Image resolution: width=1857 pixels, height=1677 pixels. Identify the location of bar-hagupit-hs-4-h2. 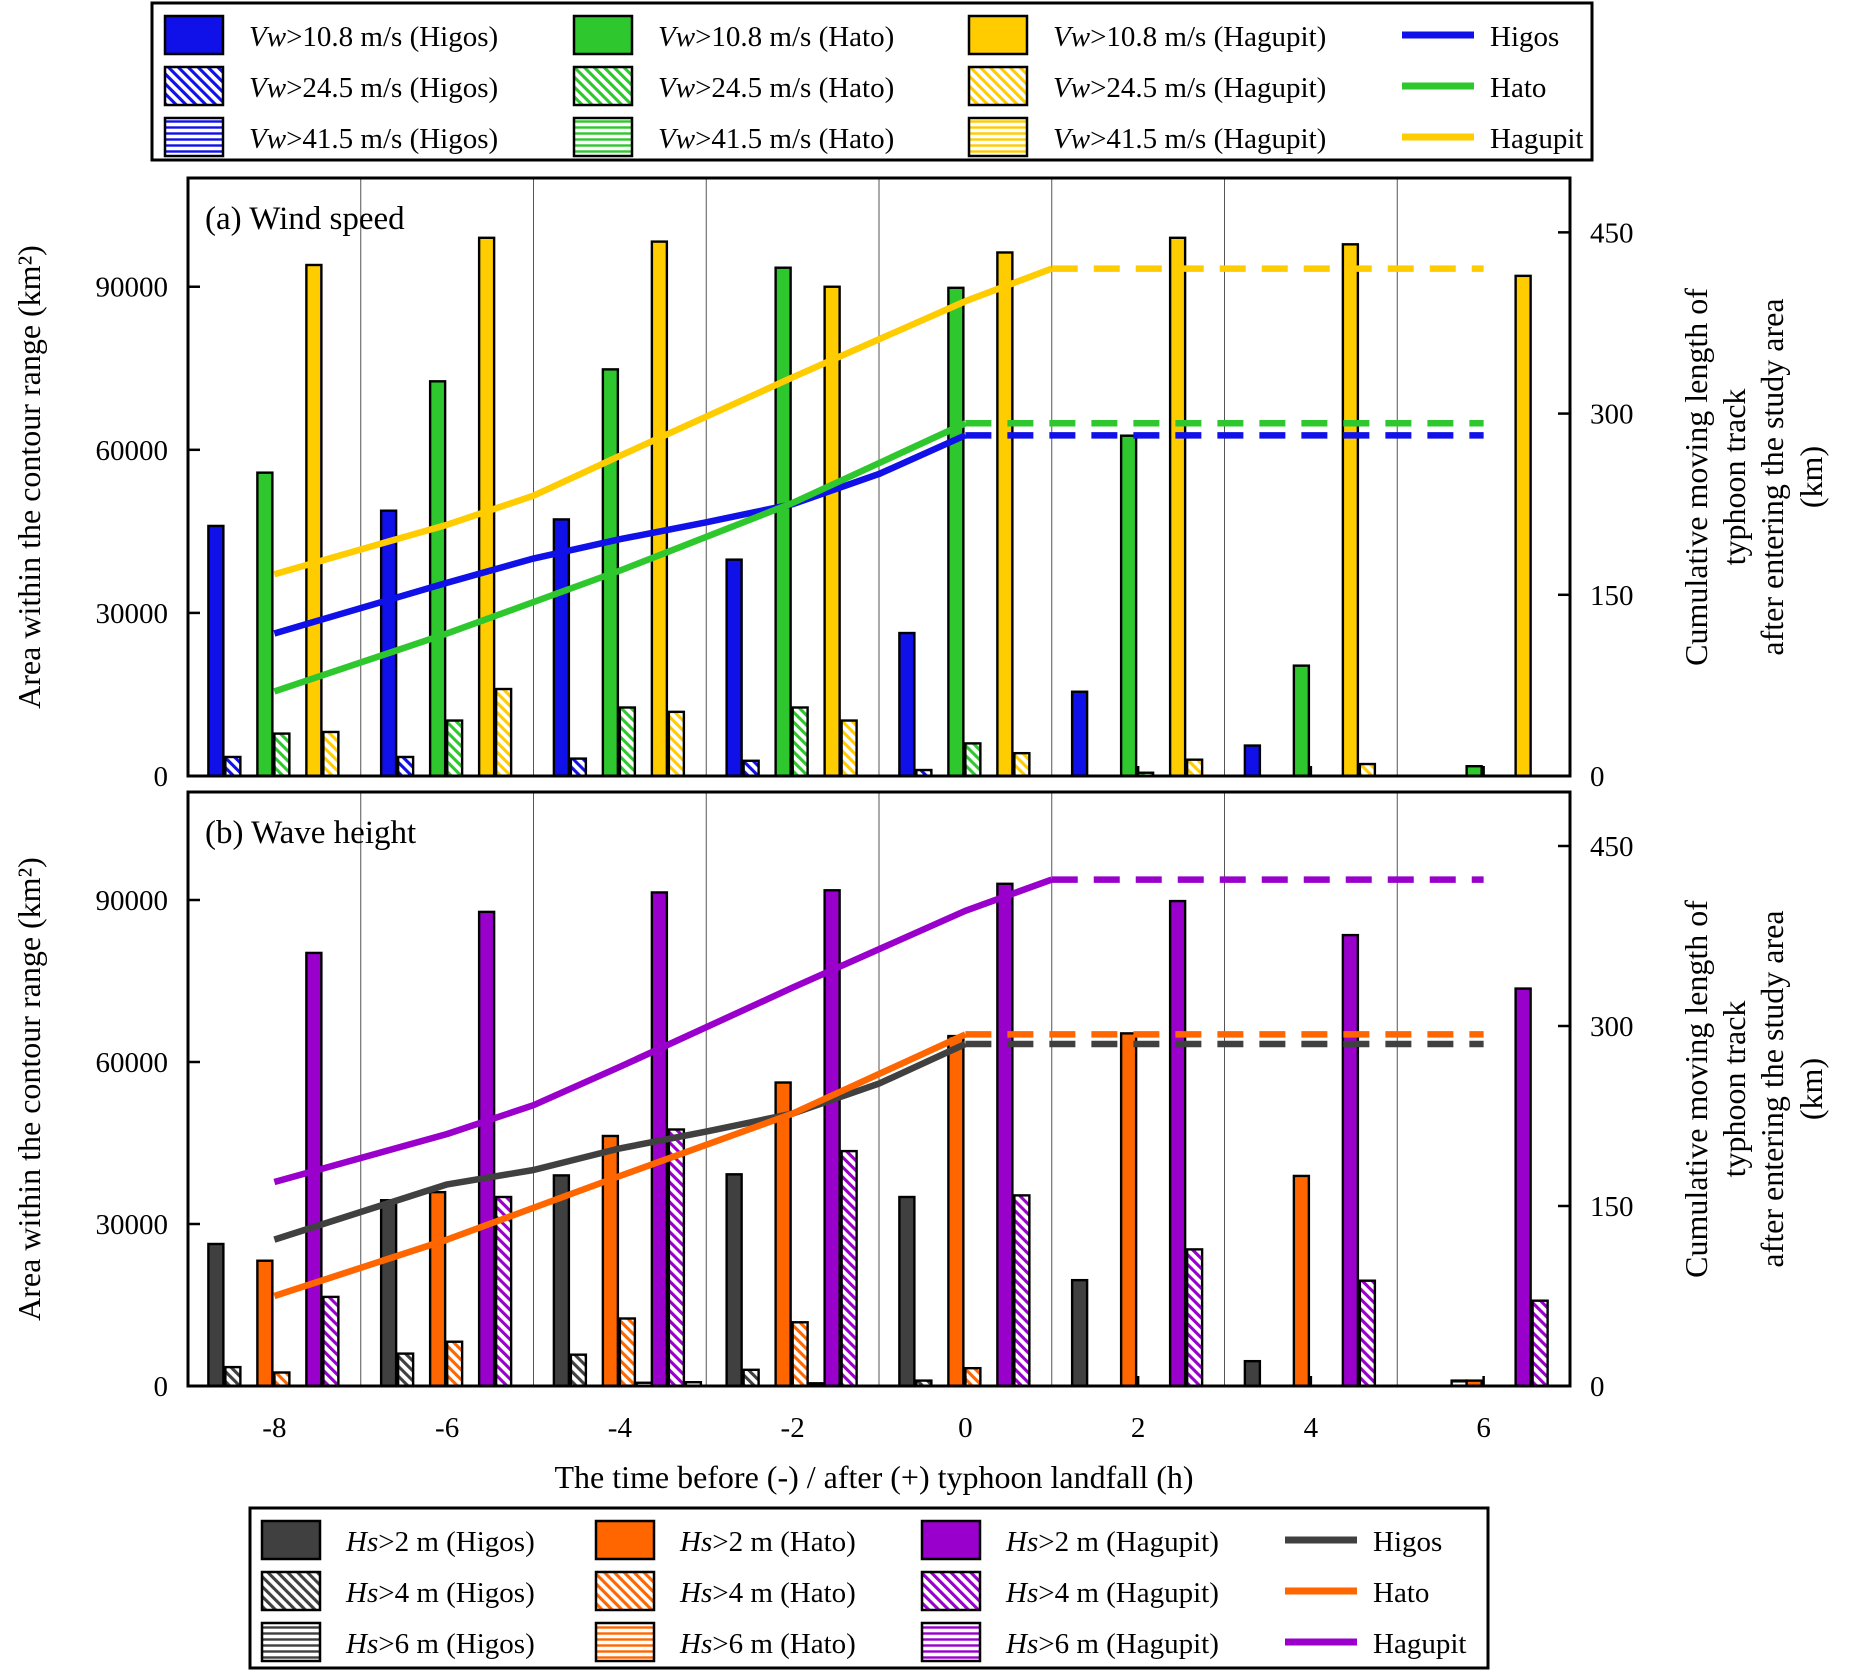
(1194, 1318).